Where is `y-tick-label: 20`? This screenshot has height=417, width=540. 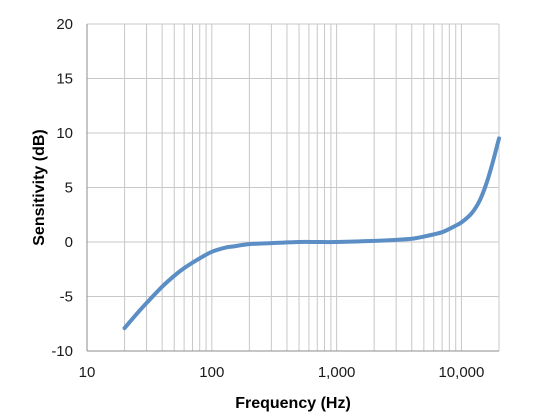
y-tick-label: 20 is located at coordinates (64, 24).